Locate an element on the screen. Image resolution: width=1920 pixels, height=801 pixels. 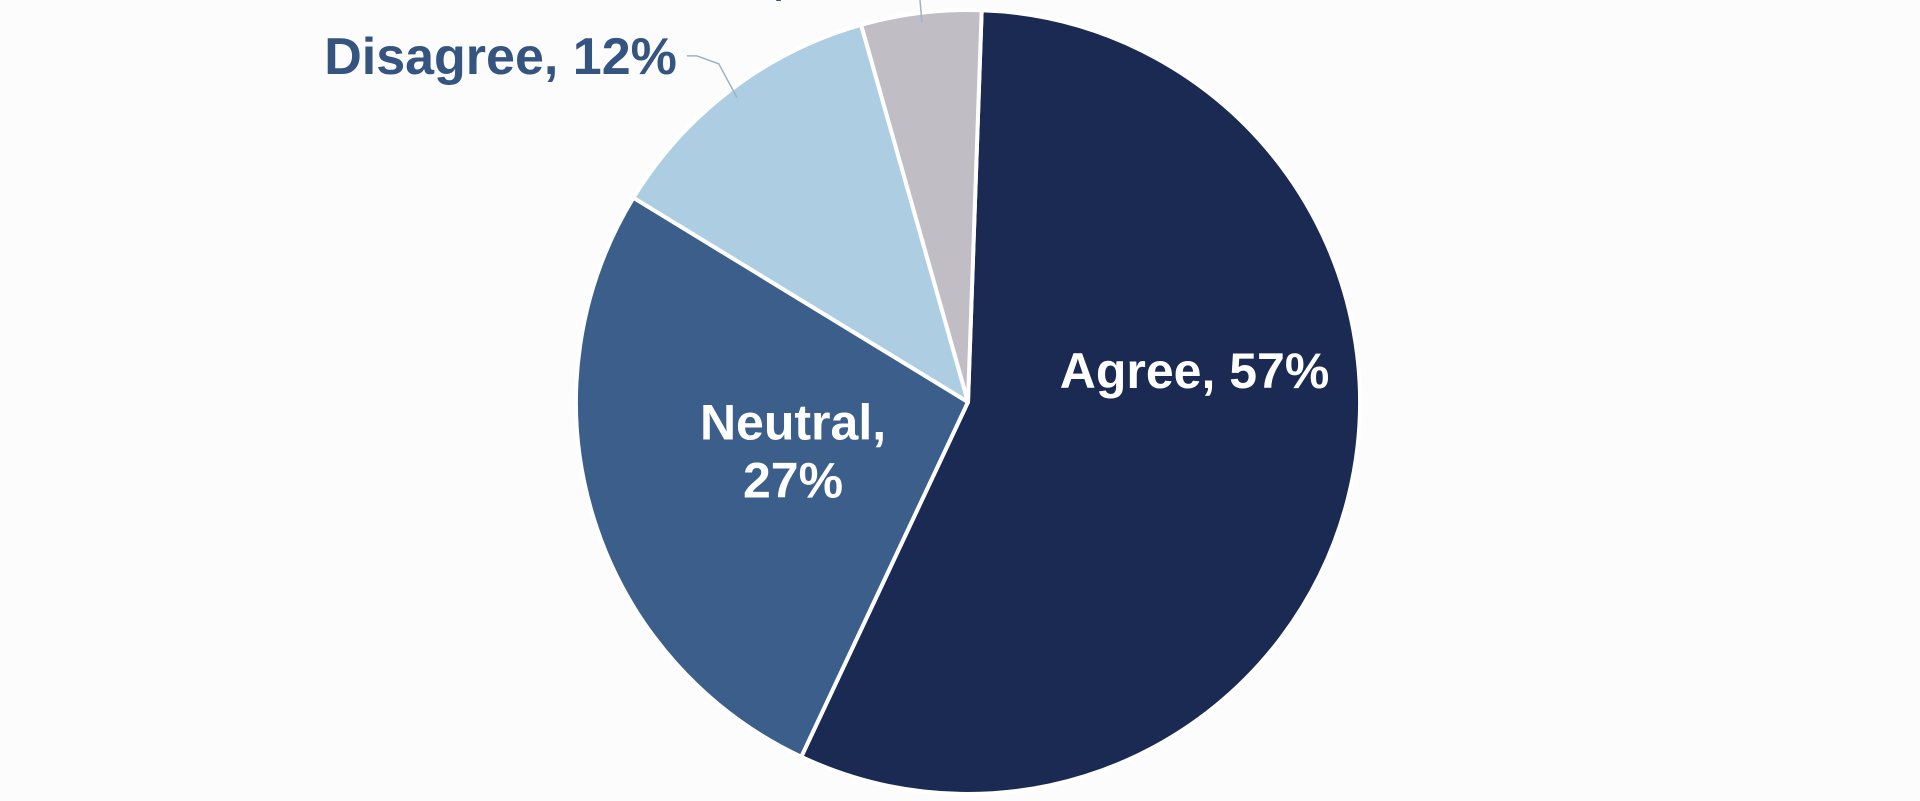
slice-label-disagree: Disagree, 12% is located at coordinates (500, 57).